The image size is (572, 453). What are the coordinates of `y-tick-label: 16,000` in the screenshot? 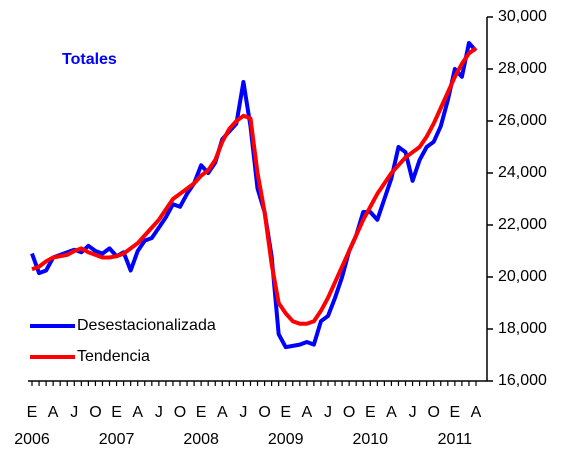 It's located at (522, 380).